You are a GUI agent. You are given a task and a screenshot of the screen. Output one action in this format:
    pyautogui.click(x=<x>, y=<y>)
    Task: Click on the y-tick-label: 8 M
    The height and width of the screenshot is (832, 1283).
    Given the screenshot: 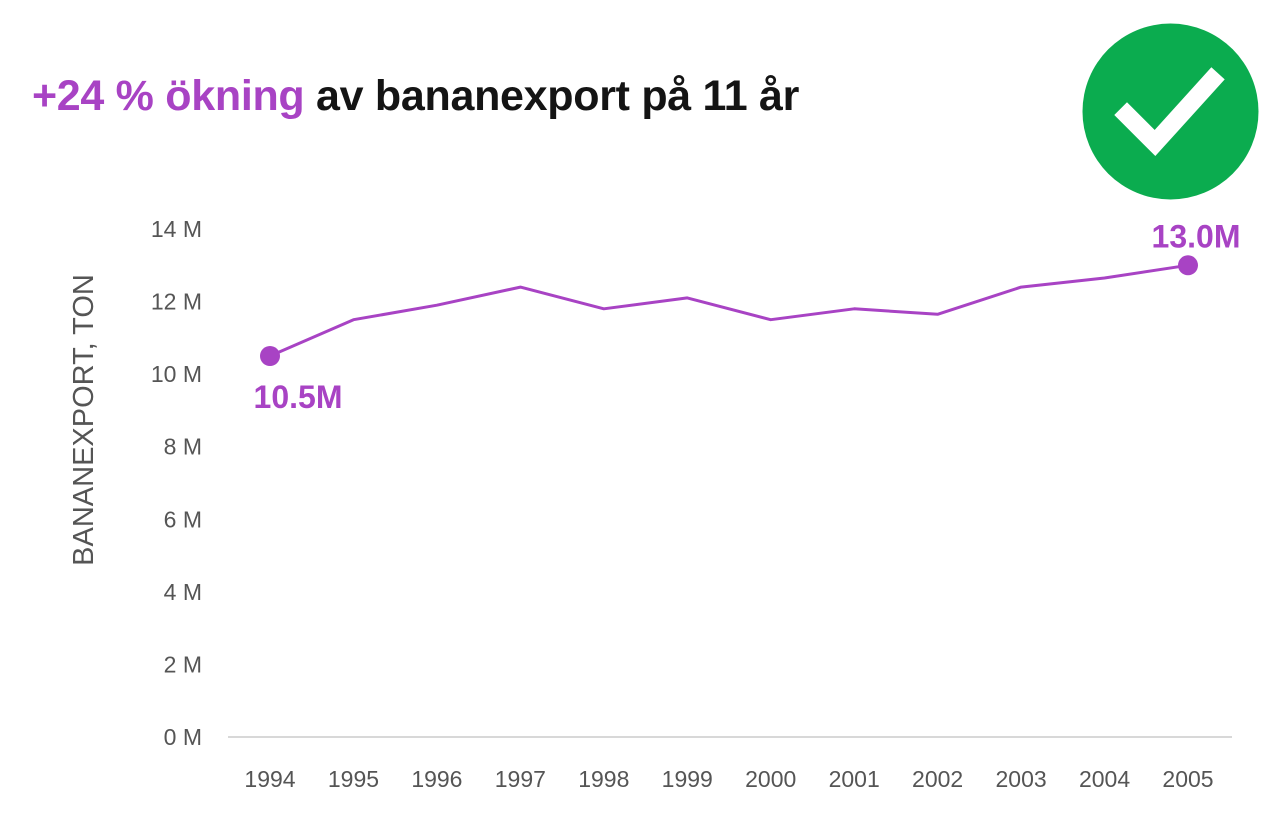 What is the action you would take?
    pyautogui.click(x=183, y=447)
    